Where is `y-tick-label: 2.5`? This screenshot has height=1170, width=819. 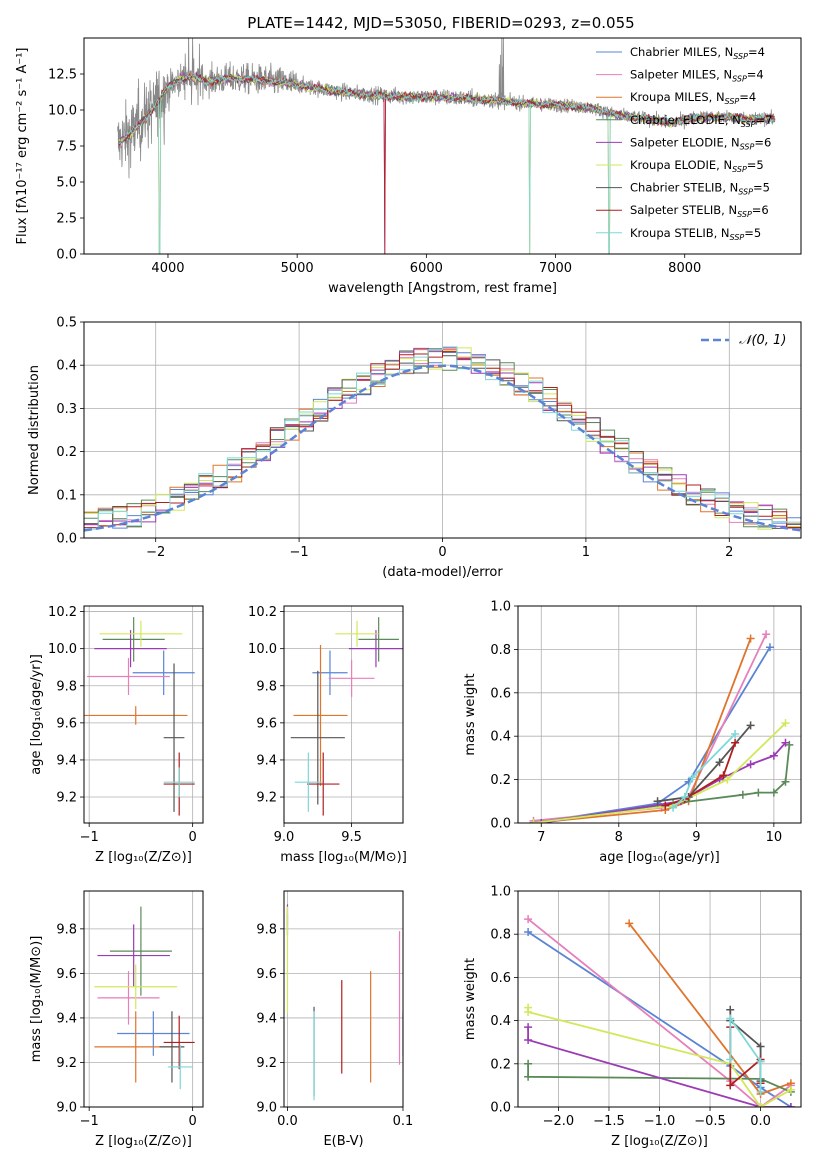 y-tick-label: 2.5 is located at coordinates (66, 219).